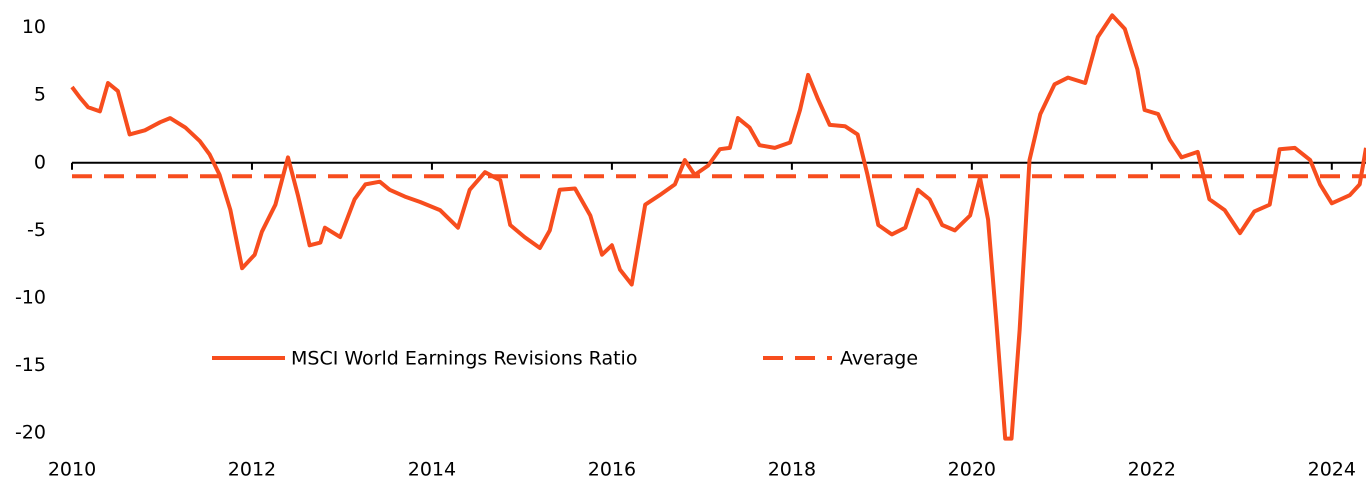 This screenshot has height=484, width=1366. Describe the element at coordinates (792, 470) in the screenshot. I see `x-tick-label: 2018` at that location.